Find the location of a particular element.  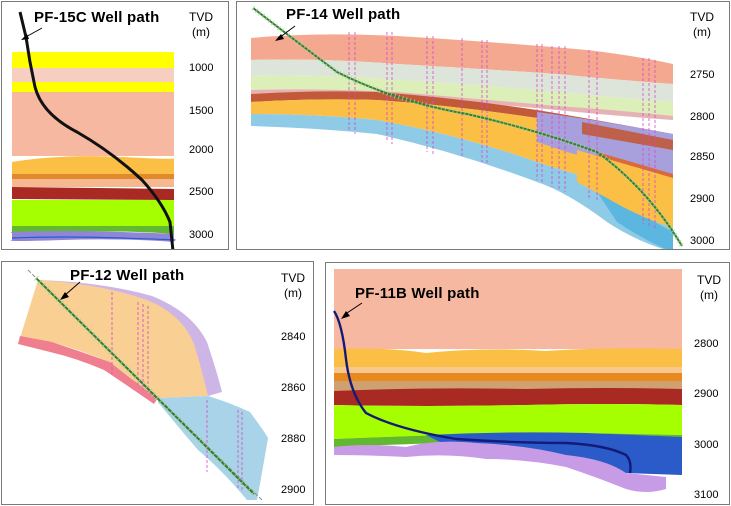

panel-title: PF-11B Well path is located at coordinates (417, 293).